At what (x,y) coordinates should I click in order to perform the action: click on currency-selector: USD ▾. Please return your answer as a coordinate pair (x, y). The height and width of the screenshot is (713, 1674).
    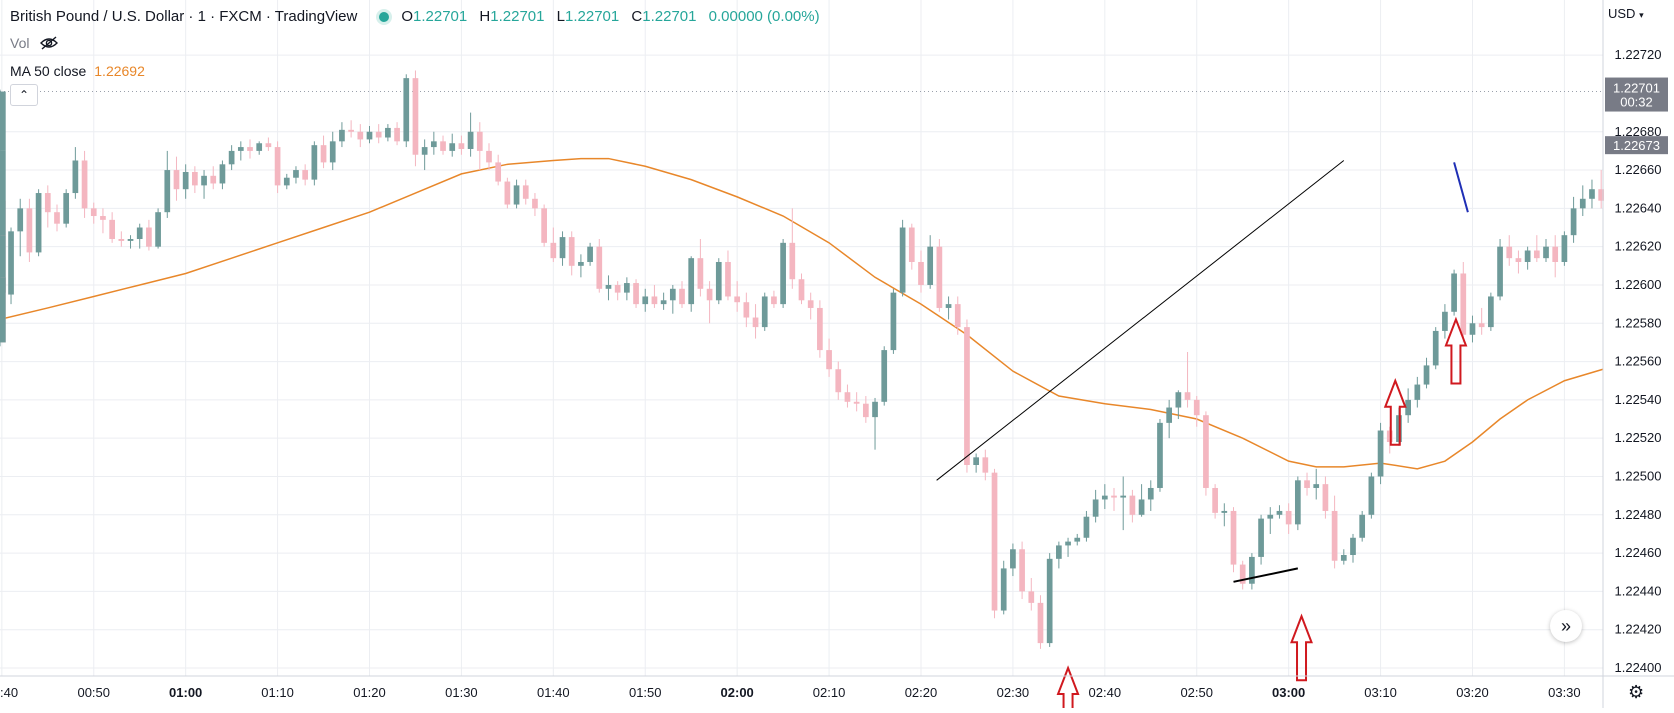
    Looking at the image, I should click on (1626, 13).